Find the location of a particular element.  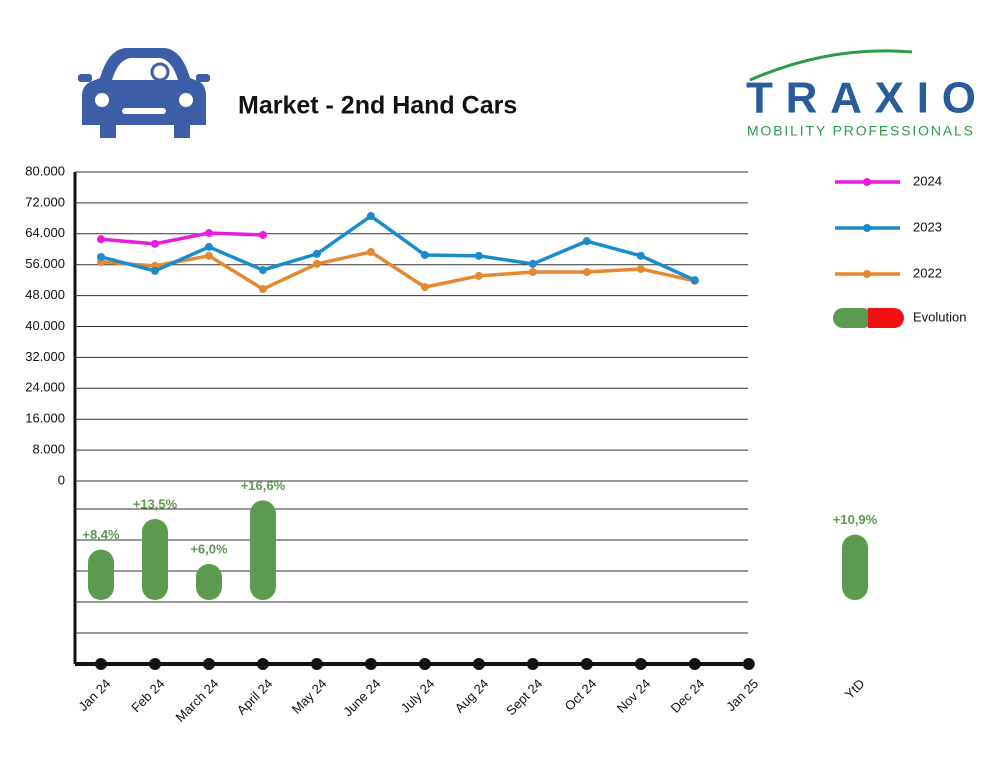

x-tick-label: Sept 24 is located at coordinates (524, 697).